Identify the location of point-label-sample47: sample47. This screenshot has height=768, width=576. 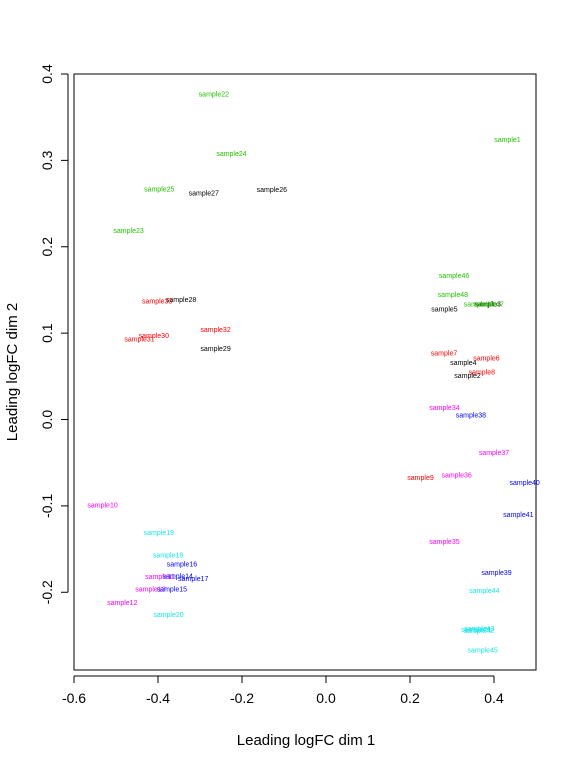
(488, 304).